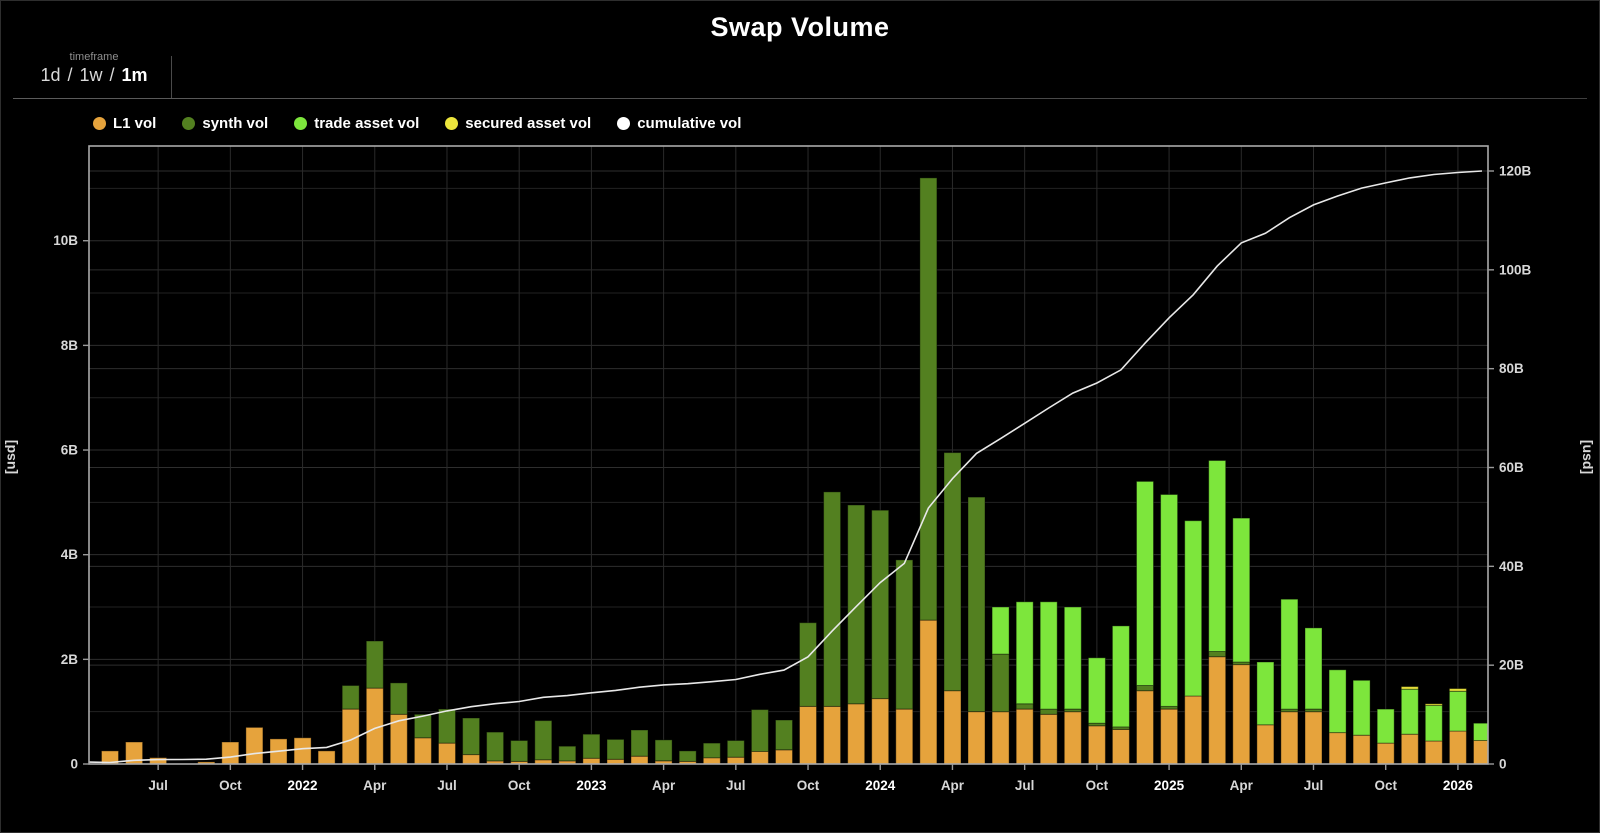  I want to click on legend-item-secured: secured asset vol, so click(518, 123).